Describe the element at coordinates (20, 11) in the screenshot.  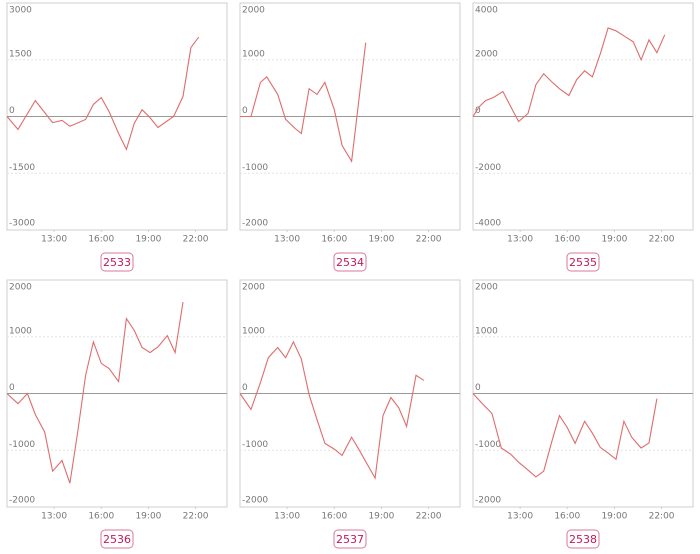
I see `y-tick-label: 3000` at that location.